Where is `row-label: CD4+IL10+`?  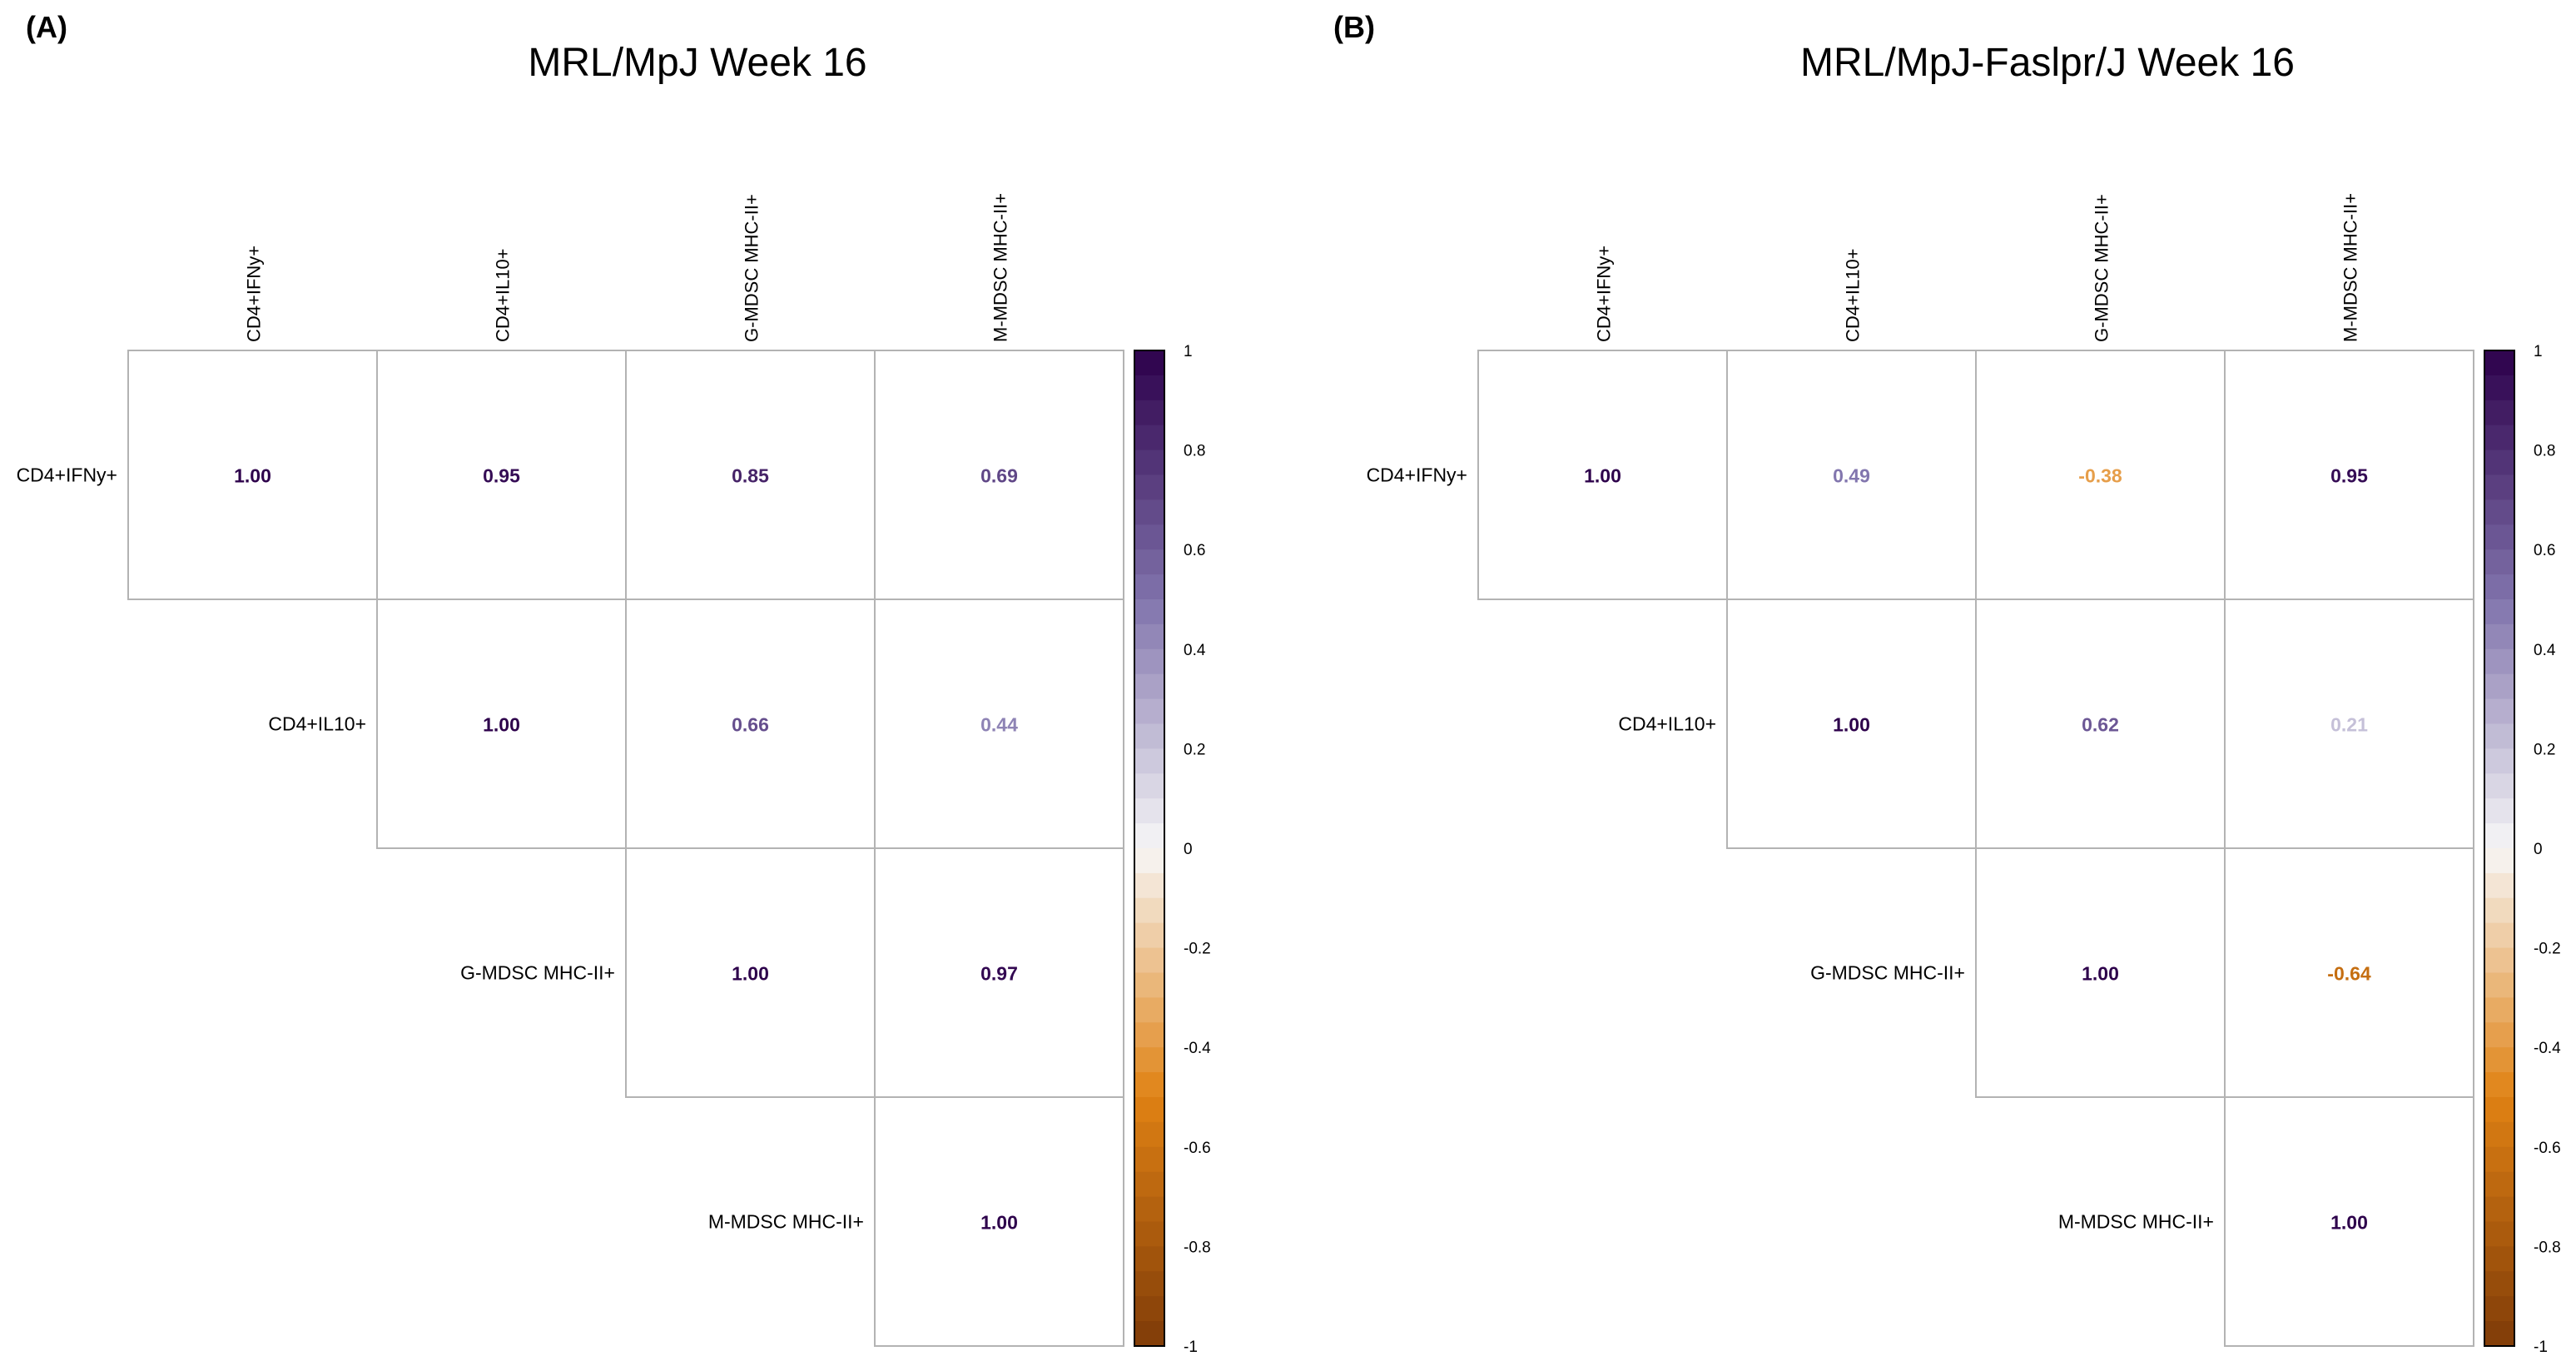 row-label: CD4+IL10+ is located at coordinates (1667, 724).